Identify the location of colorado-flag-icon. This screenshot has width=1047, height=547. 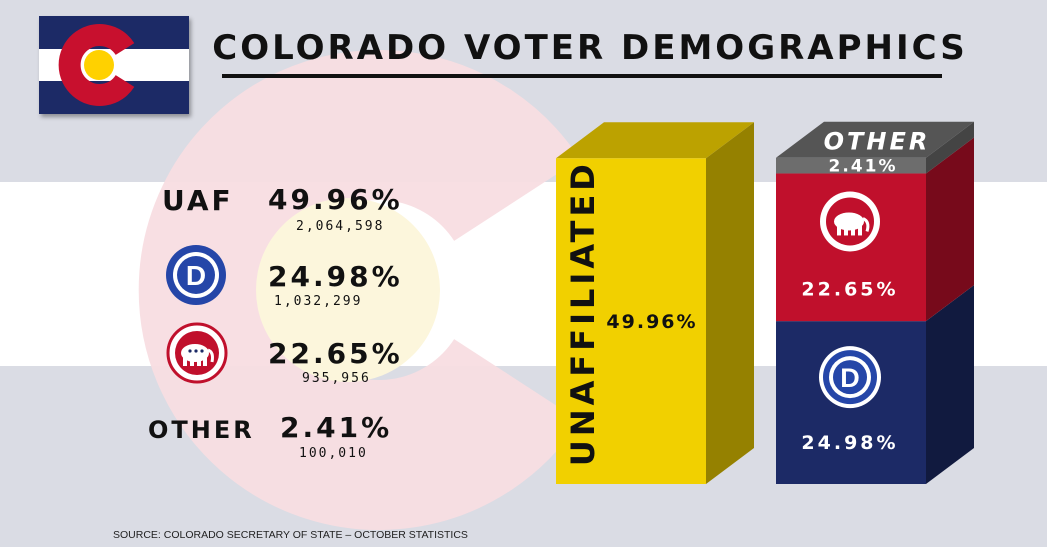
(114, 65).